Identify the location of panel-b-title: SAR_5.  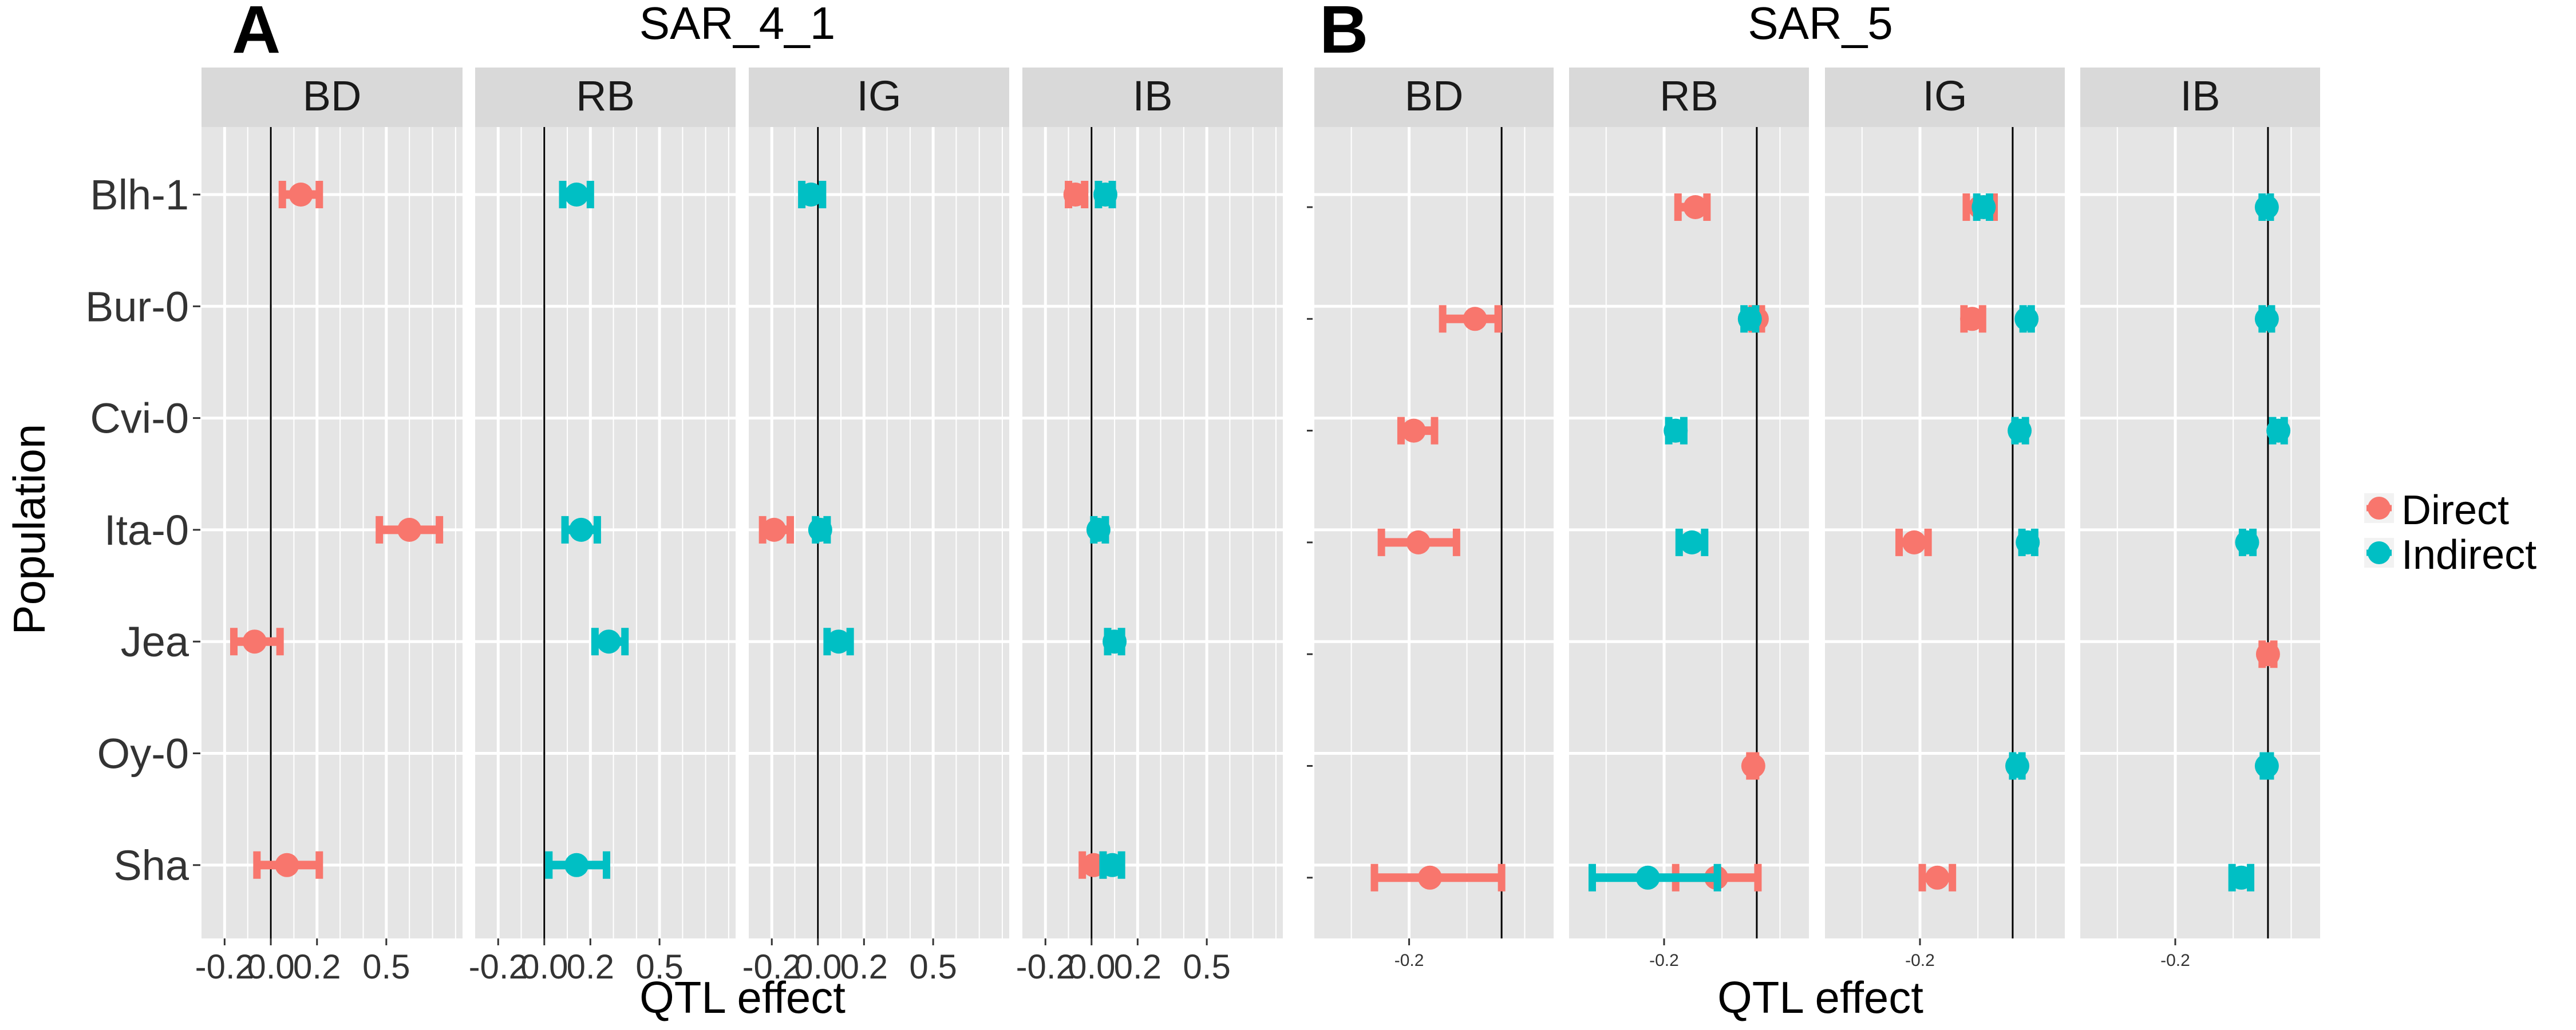
(1820, 24).